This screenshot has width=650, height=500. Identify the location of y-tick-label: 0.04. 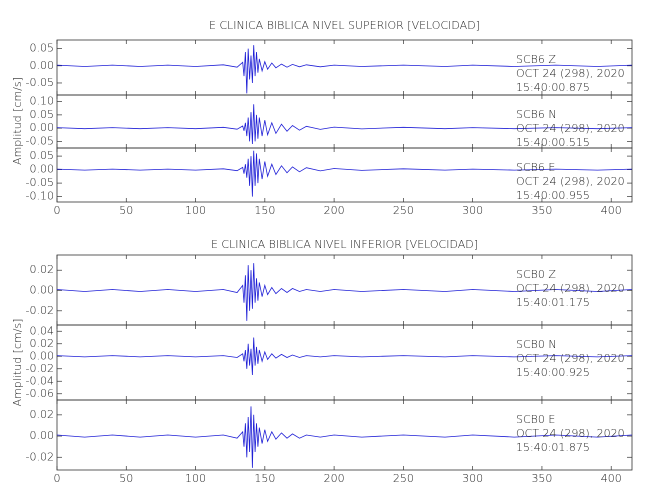
(42, 330).